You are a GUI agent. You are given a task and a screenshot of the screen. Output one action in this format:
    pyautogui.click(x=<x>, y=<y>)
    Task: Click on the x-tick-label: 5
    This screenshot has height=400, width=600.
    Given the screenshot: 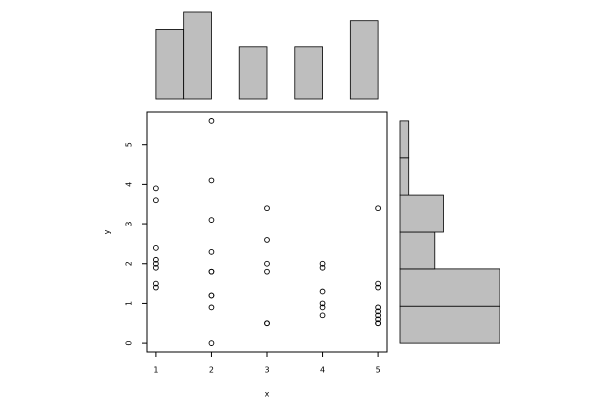 What is the action you would take?
    pyautogui.click(x=378, y=370)
    